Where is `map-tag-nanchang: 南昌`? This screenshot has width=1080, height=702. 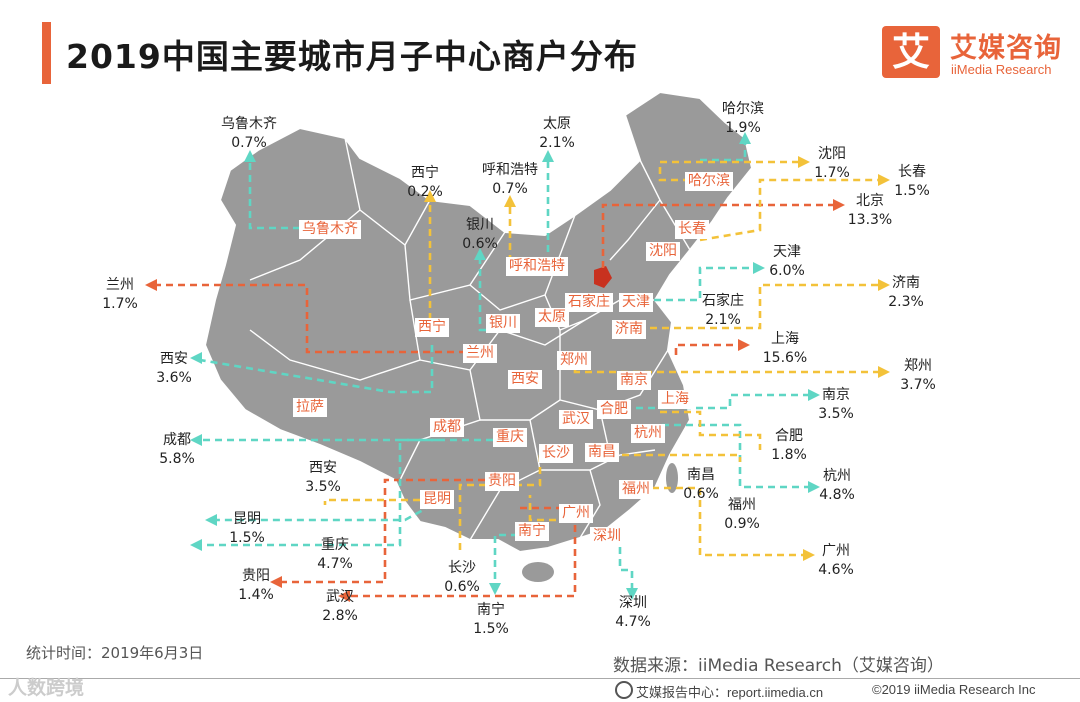 map-tag-nanchang: 南昌 is located at coordinates (602, 452).